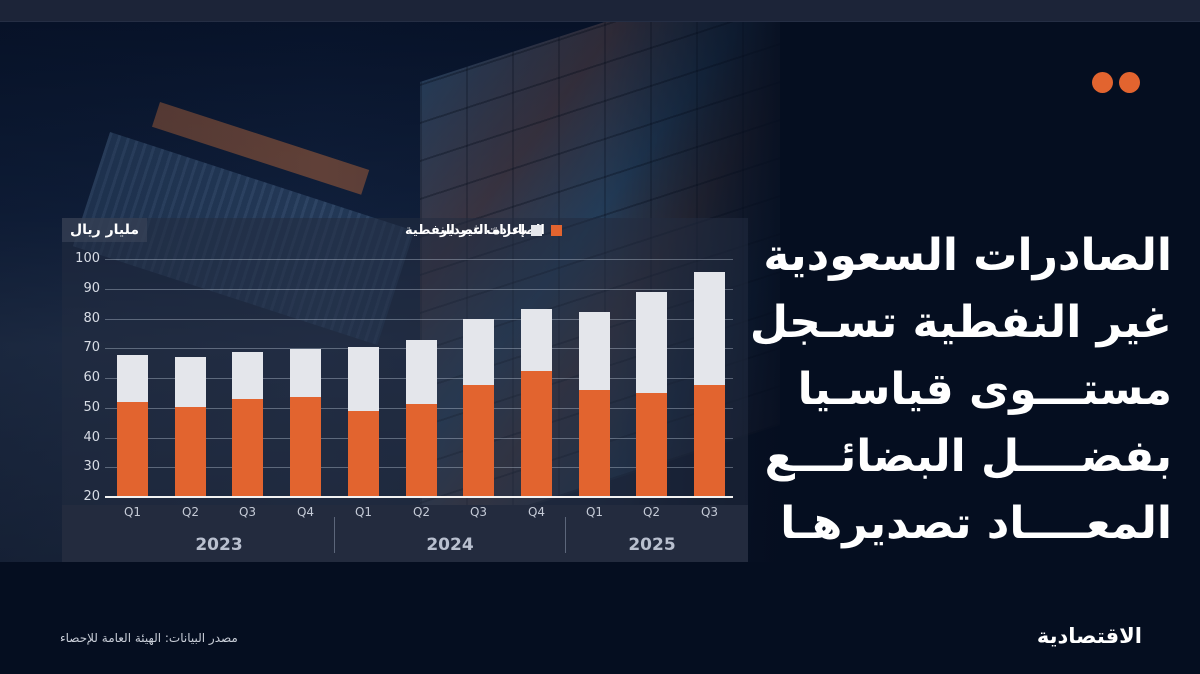 The image size is (1200, 674). Describe the element at coordinates (105, 230) in the screenshot. I see `y-axis-unit-label: مليار ريال` at that location.